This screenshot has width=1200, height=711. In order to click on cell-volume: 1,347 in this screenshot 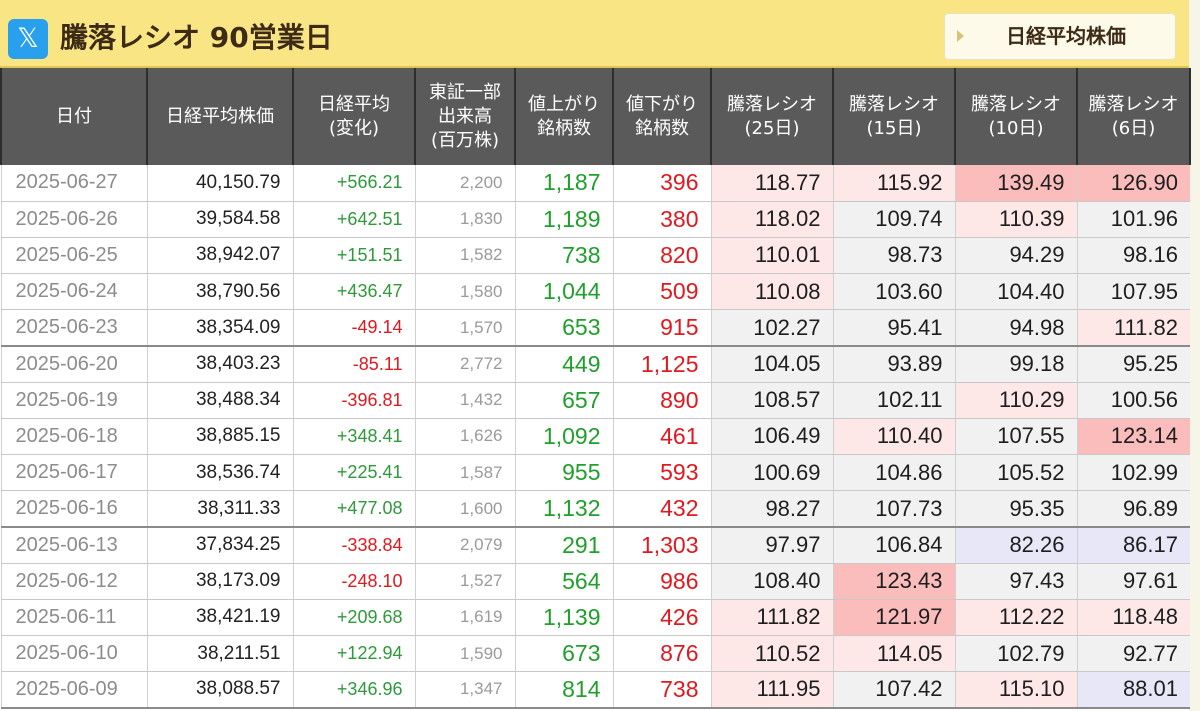, I will do `click(464, 690)`.